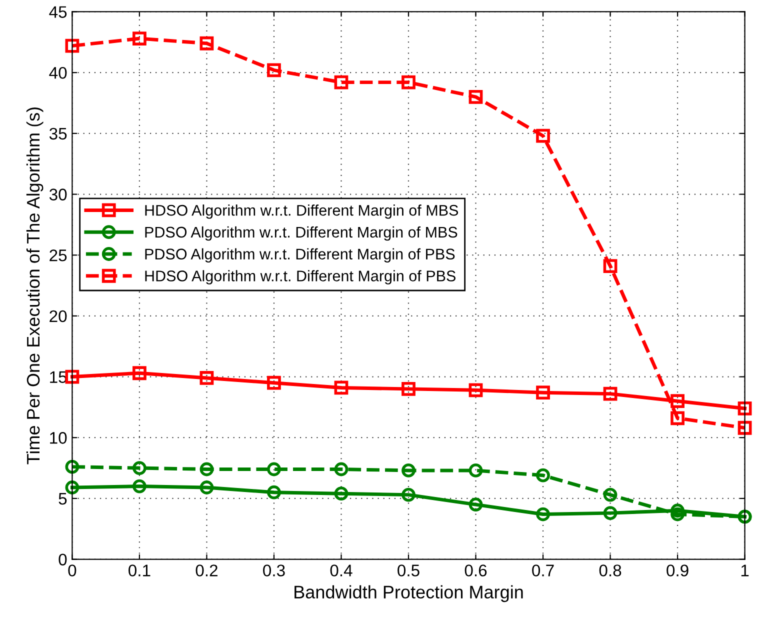 This screenshot has width=760, height=618. Describe the element at coordinates (58, 256) in the screenshot. I see `y-tick-label: 25` at that location.